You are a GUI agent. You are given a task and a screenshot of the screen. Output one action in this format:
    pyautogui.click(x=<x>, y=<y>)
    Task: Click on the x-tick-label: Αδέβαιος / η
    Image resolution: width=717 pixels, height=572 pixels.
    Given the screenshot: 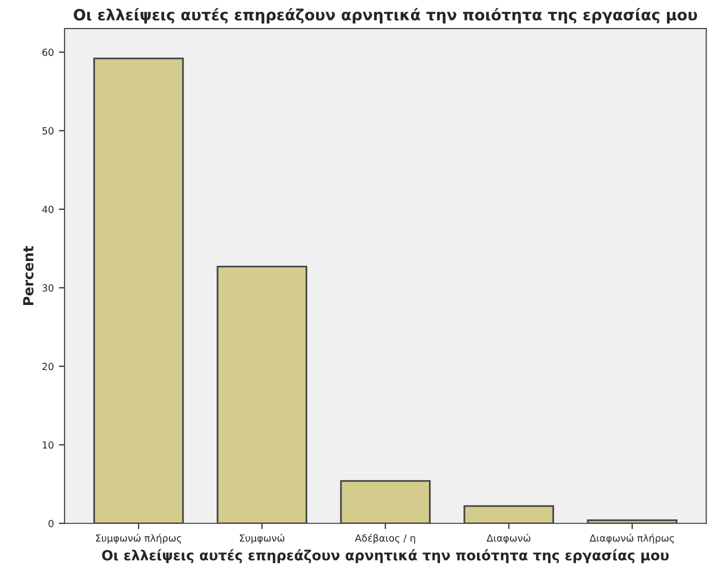 What is the action you would take?
    pyautogui.click(x=385, y=539)
    